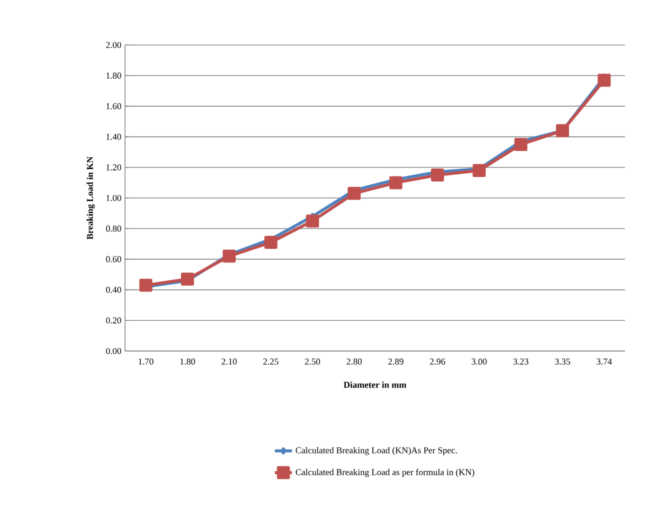 The width and height of the screenshot is (669, 507). What do you see at coordinates (114, 137) in the screenshot?
I see `y-tick-label: 1.40` at bounding box center [114, 137].